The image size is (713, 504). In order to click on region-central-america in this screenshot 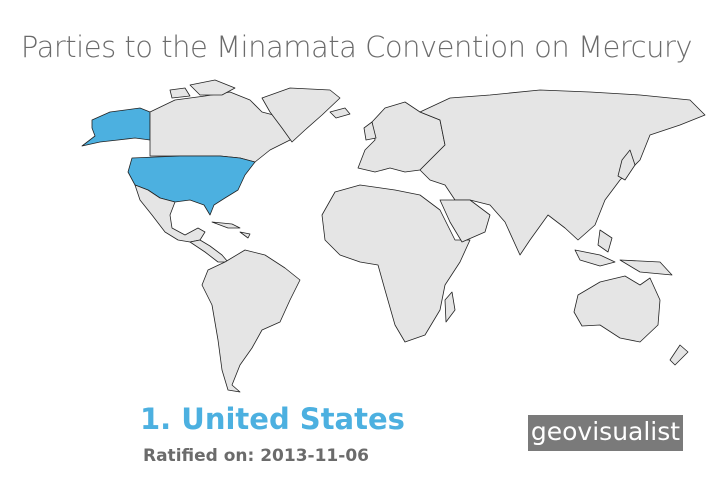, I will do `click(209, 251)`.